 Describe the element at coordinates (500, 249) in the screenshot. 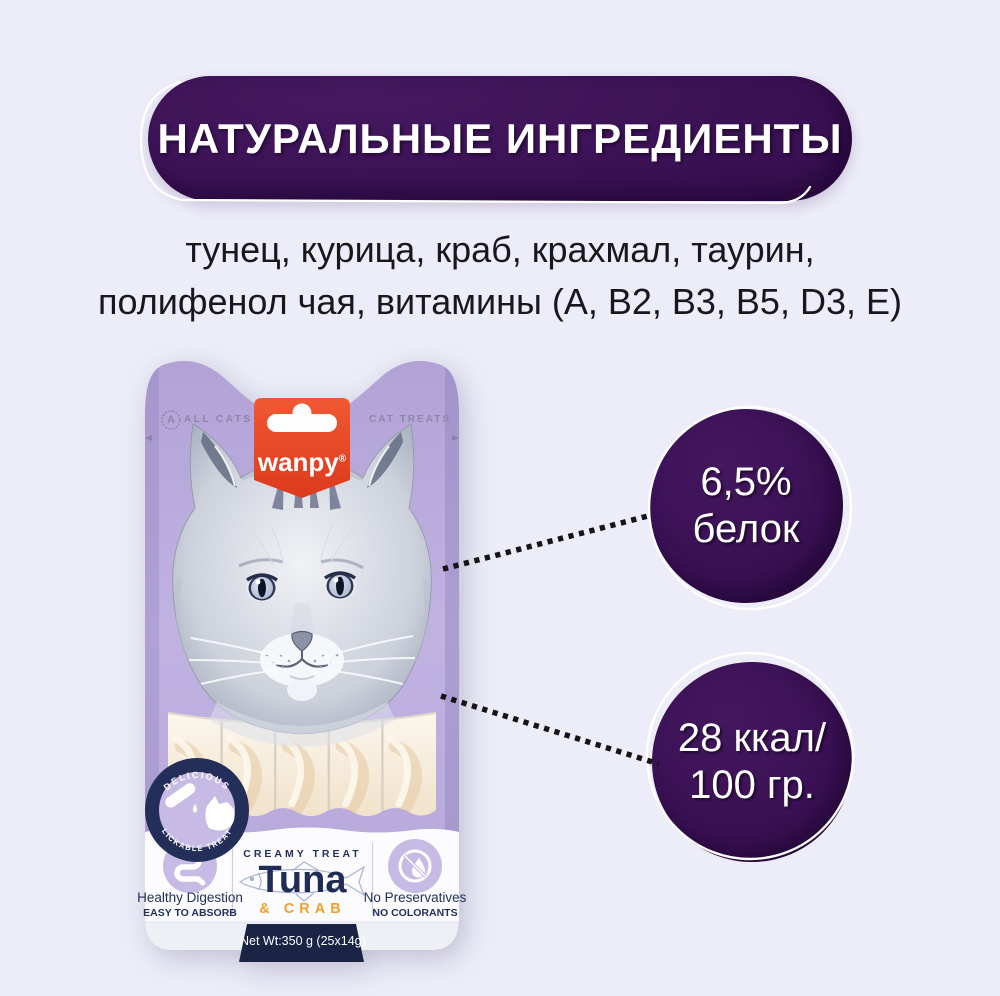

I see `ingredients-line-1: тунец, курица, краб, крахмал, таурин,` at that location.